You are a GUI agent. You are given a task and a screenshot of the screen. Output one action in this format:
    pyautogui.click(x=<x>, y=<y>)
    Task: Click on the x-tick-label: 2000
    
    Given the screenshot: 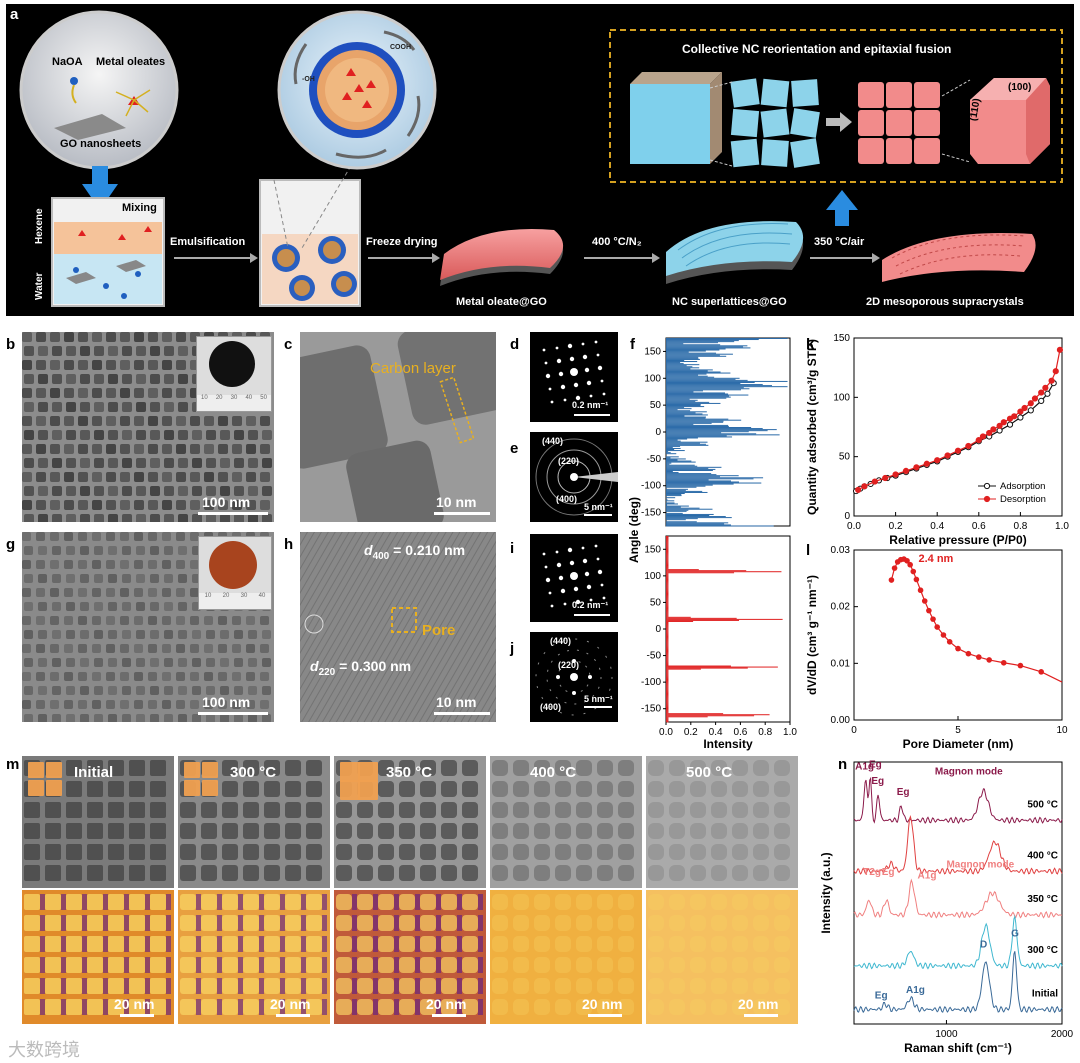 What is the action you would take?
    pyautogui.click(x=1062, y=1034)
    